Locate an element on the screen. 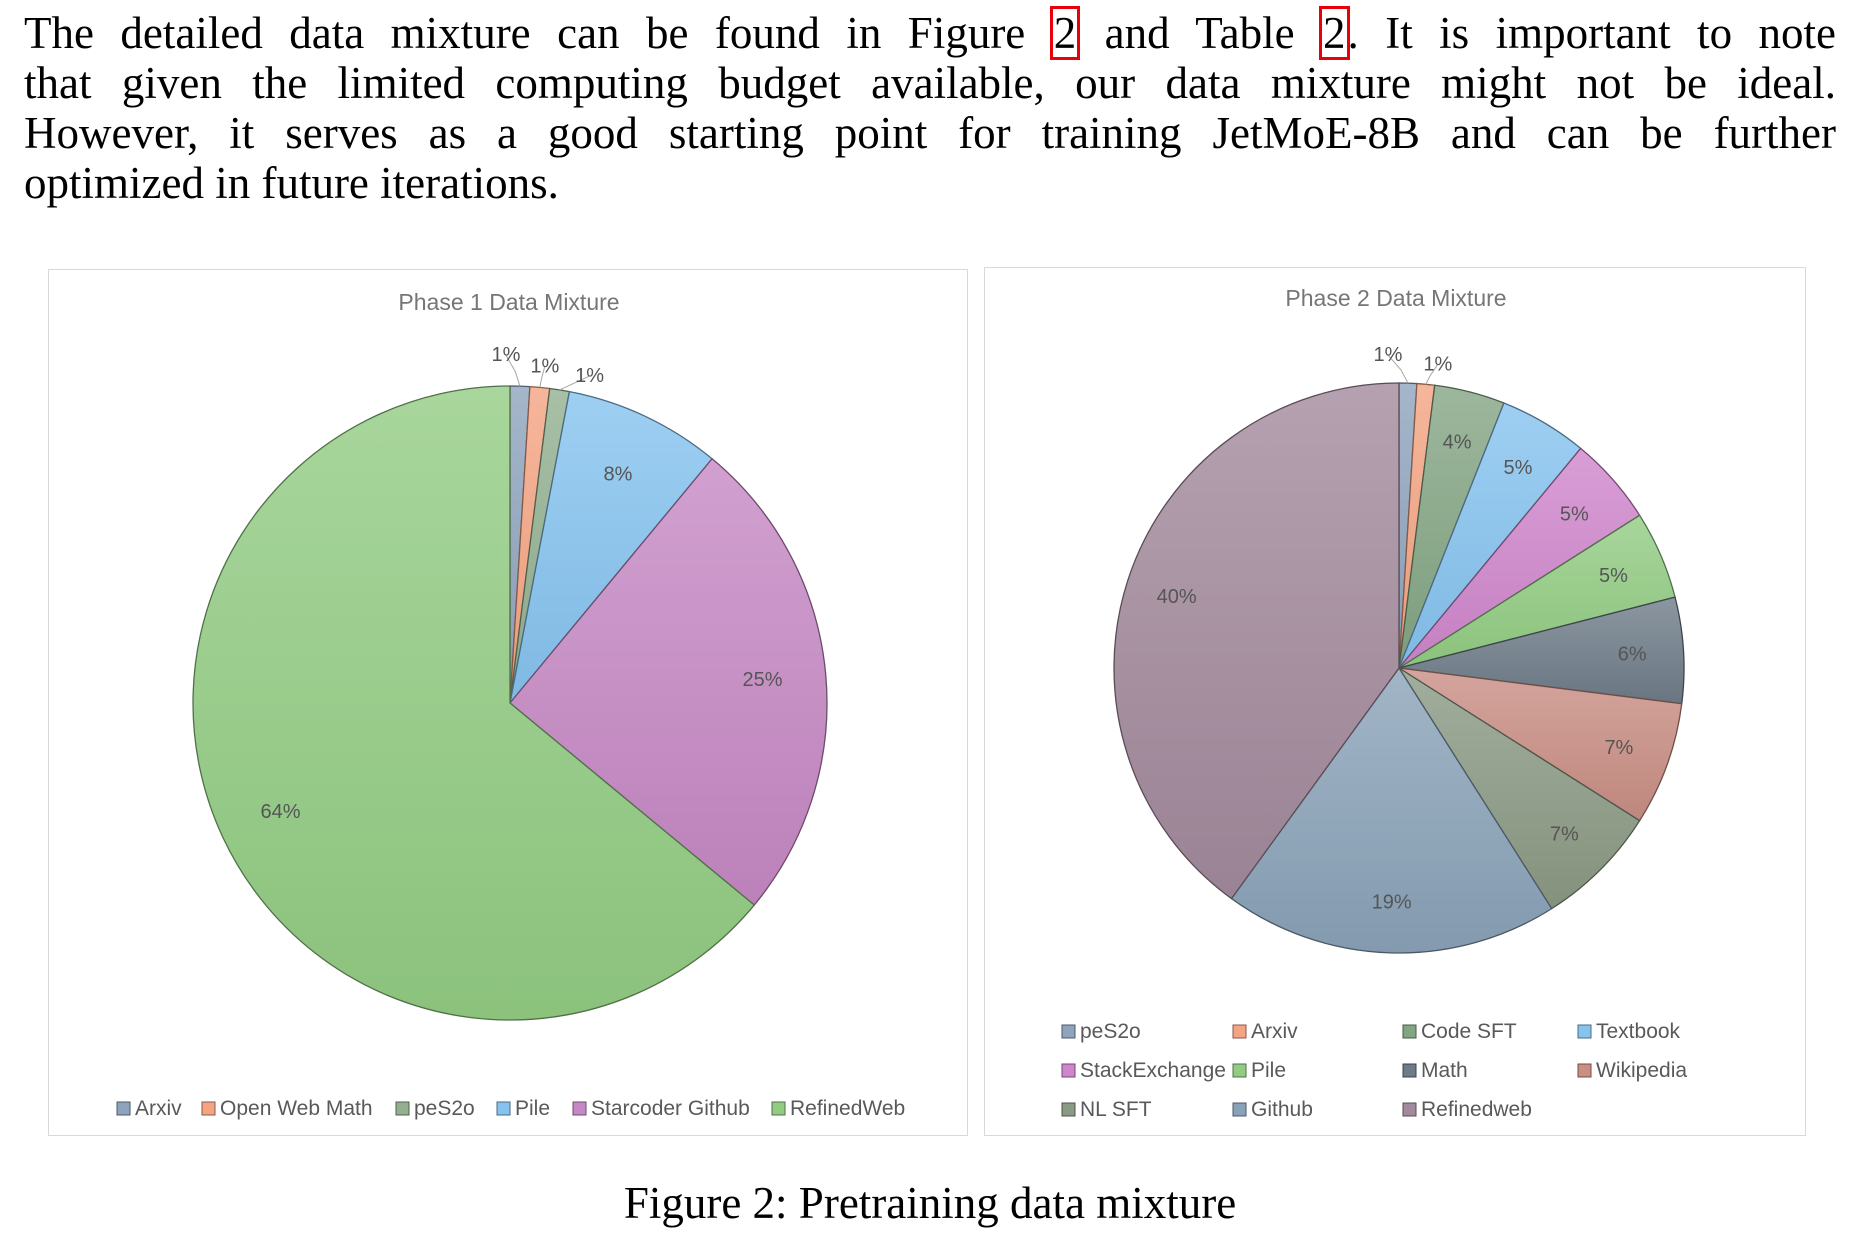 Image resolution: width=1860 pixels, height=1250 pixels. pie-slice-pile is located at coordinates (611, 547).